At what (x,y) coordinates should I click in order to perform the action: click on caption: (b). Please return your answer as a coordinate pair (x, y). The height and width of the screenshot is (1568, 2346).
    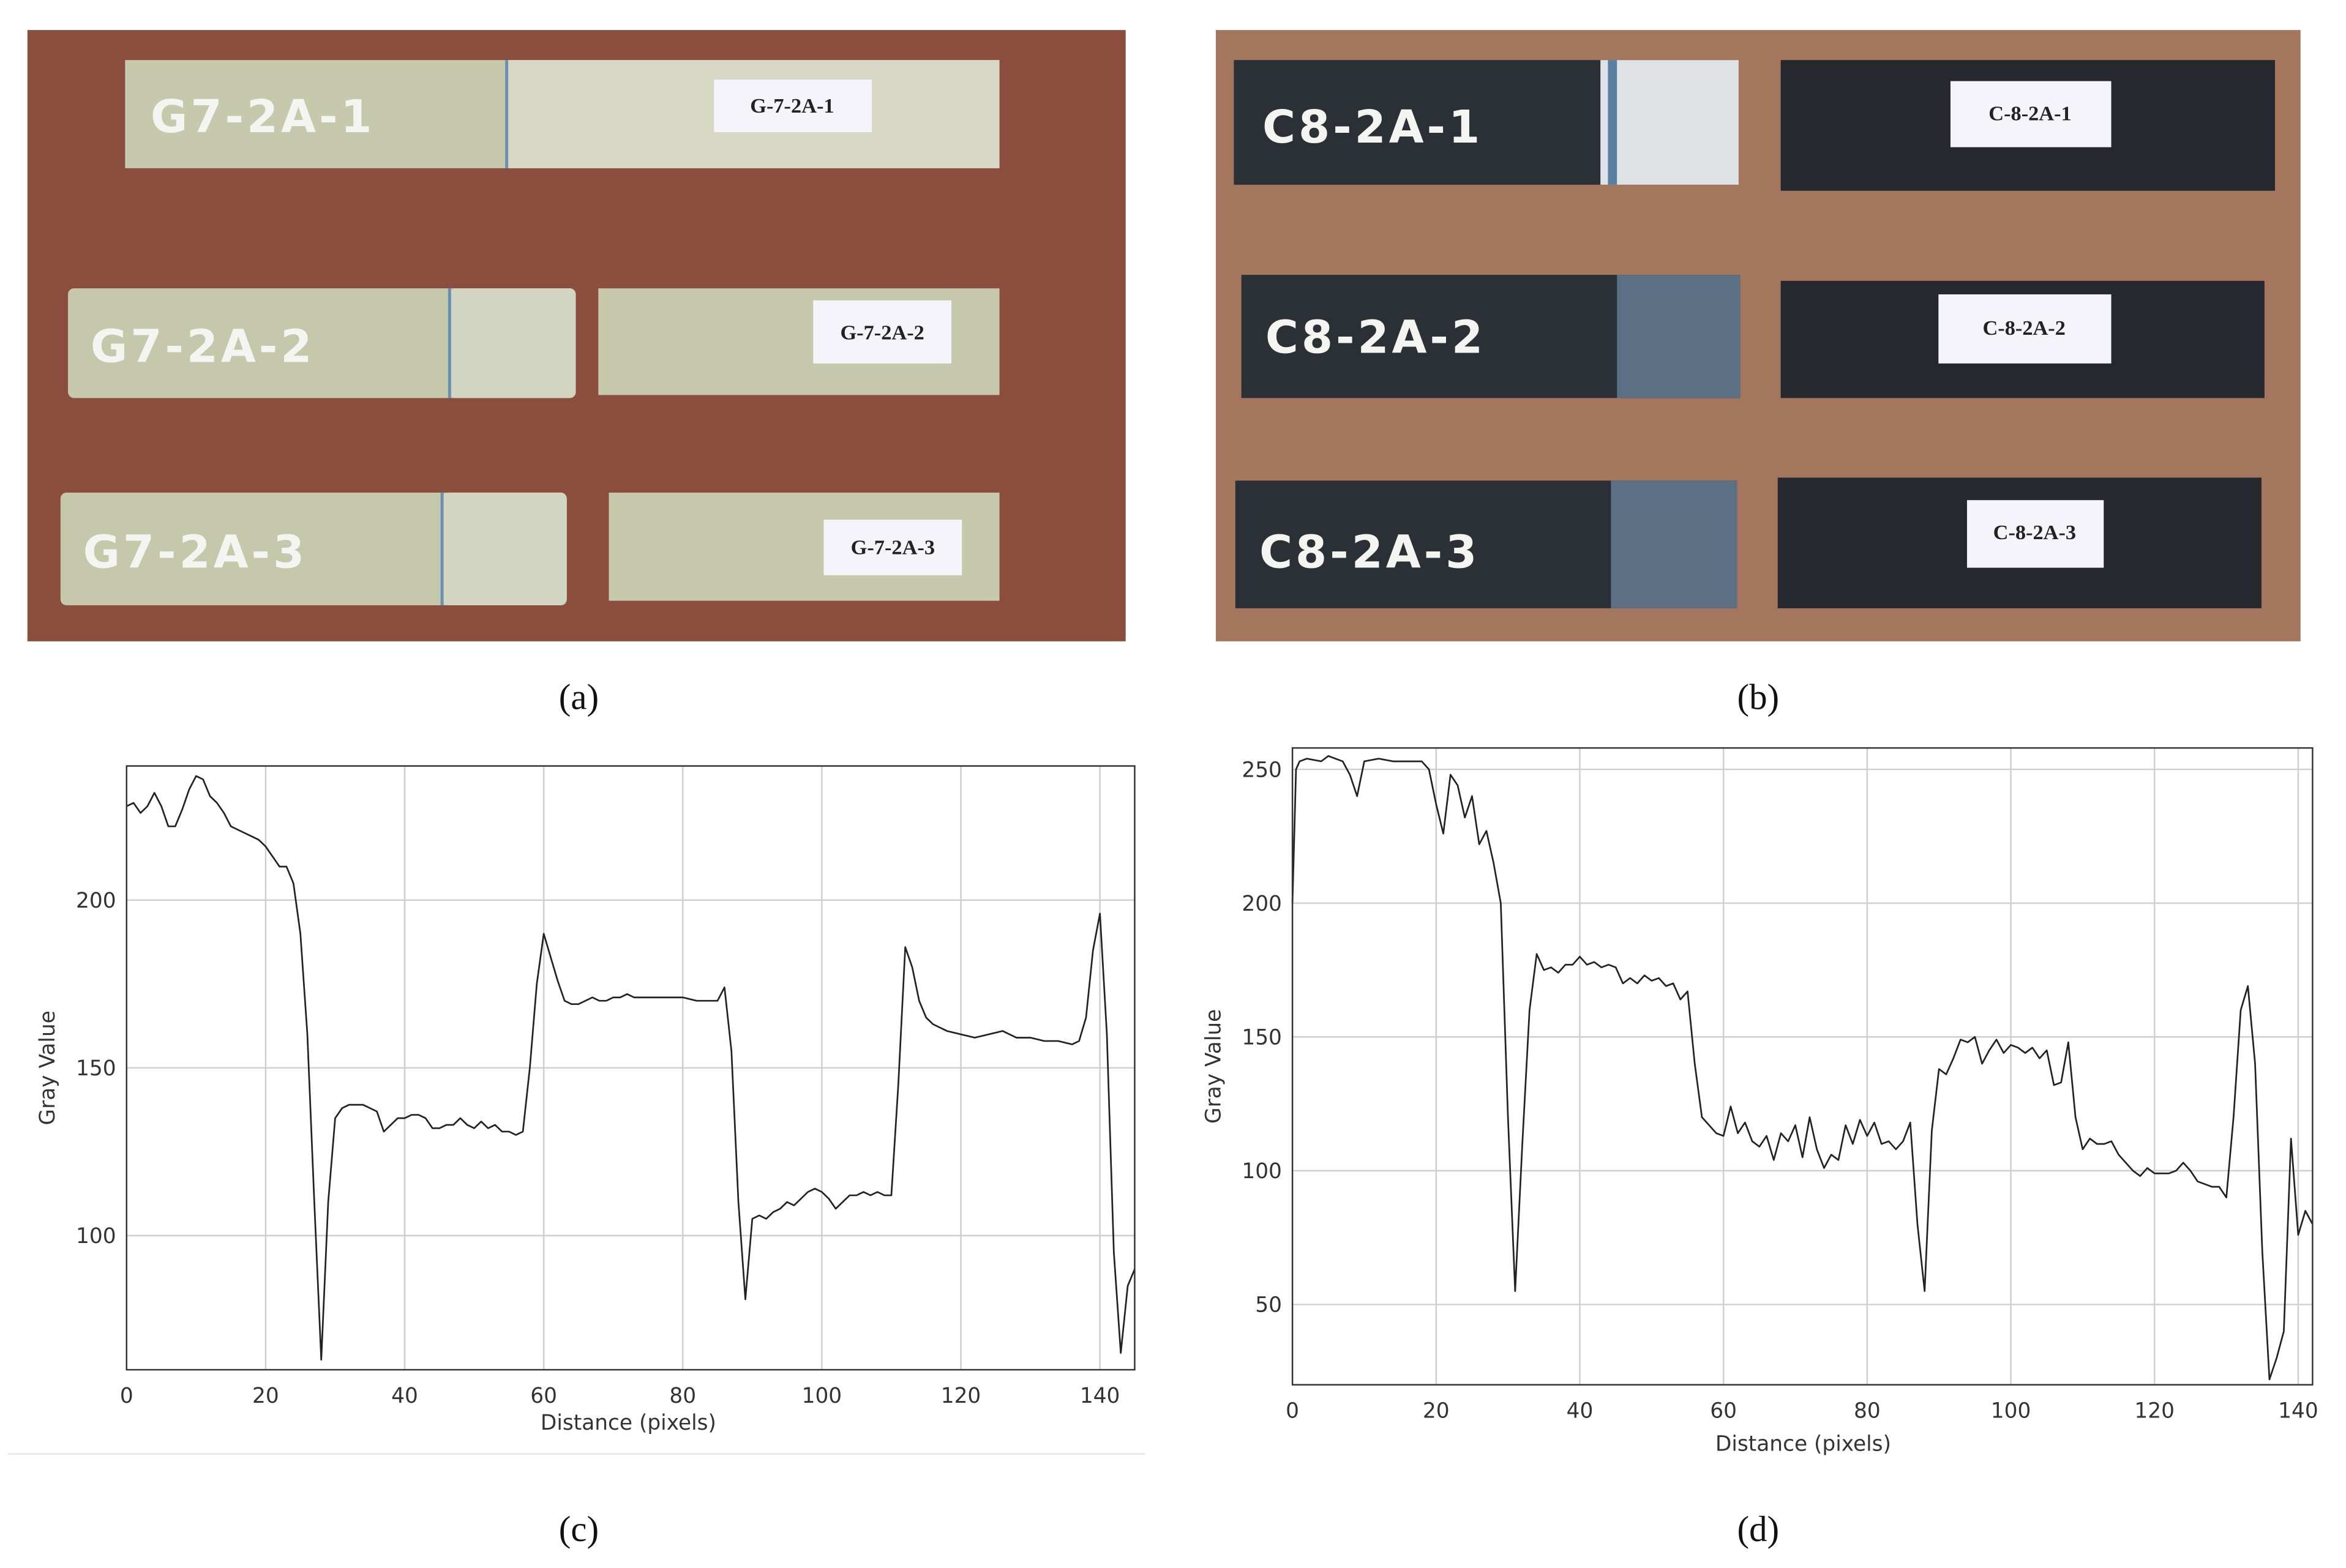
    Looking at the image, I should click on (1759, 697).